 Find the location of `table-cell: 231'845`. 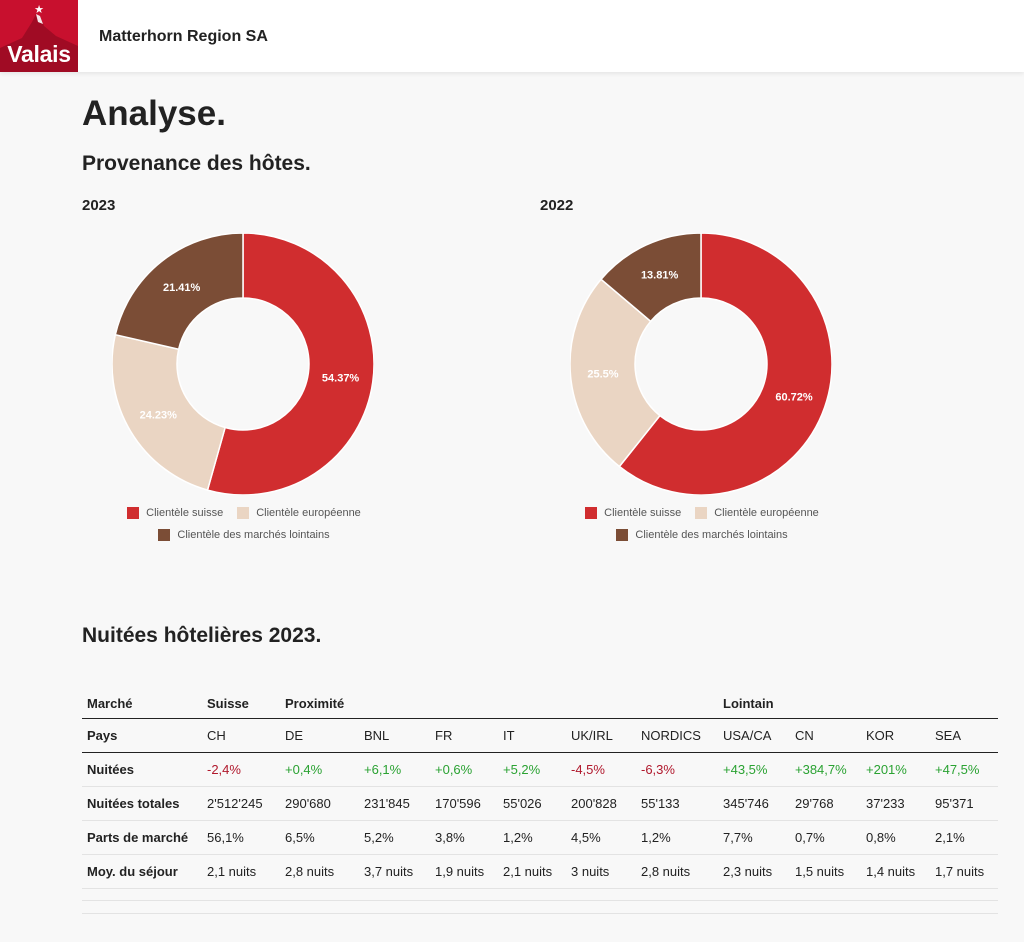

table-cell: 231'845 is located at coordinates (394, 803).